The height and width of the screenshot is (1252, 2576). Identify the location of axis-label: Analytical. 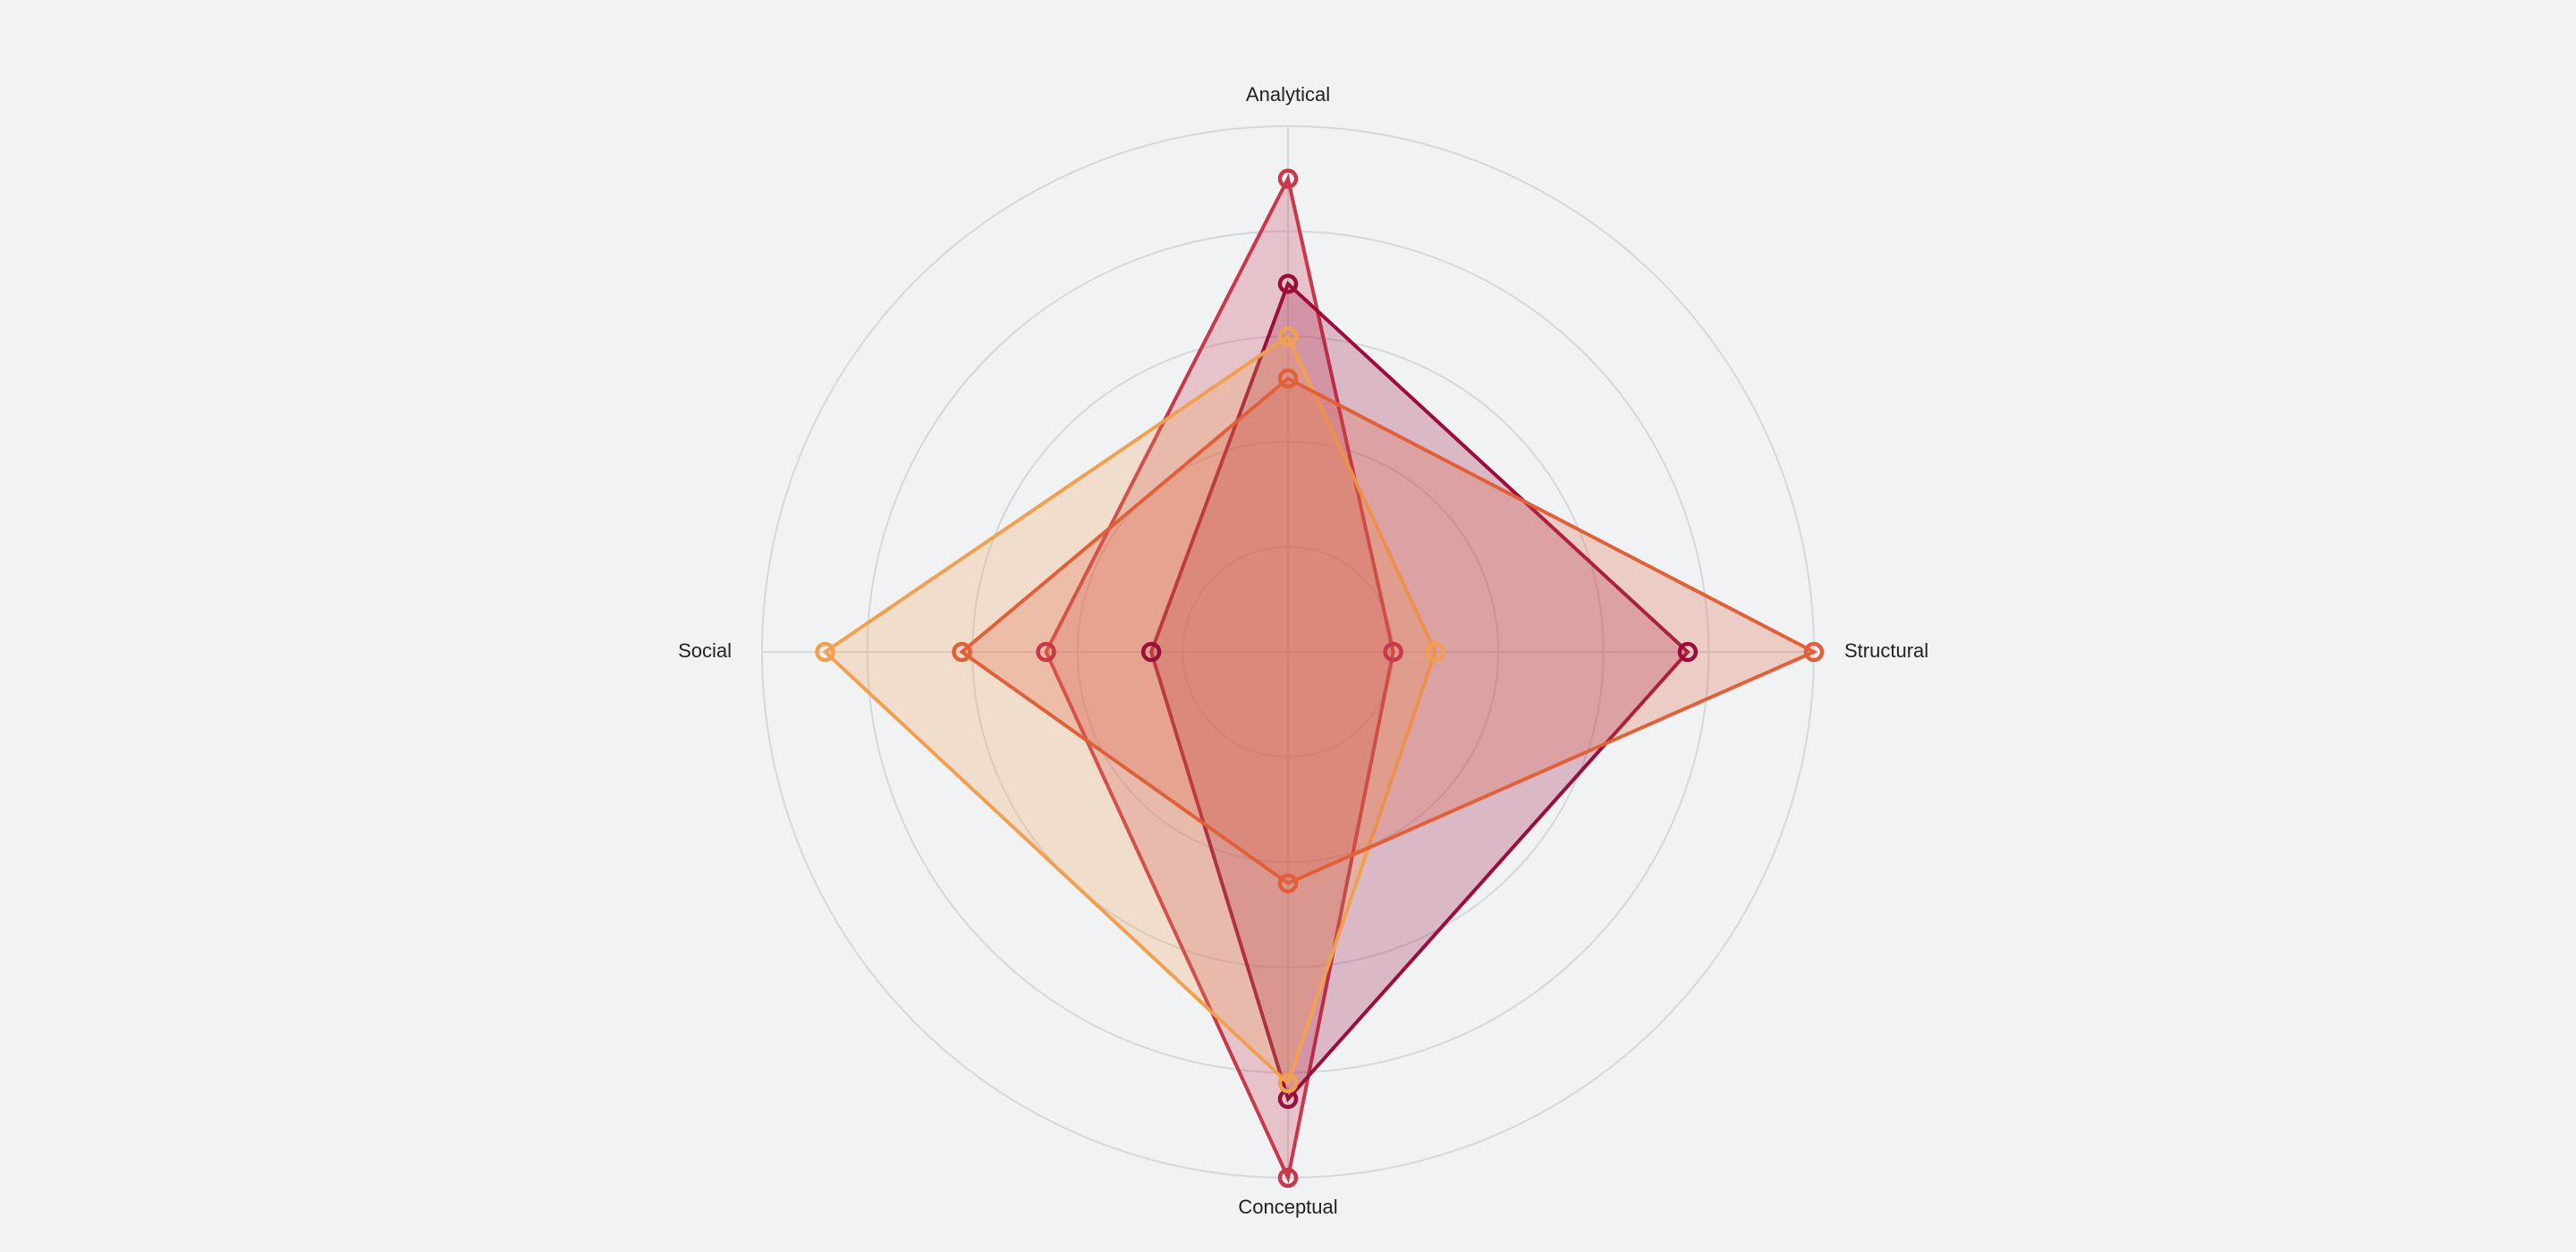
(1288, 95).